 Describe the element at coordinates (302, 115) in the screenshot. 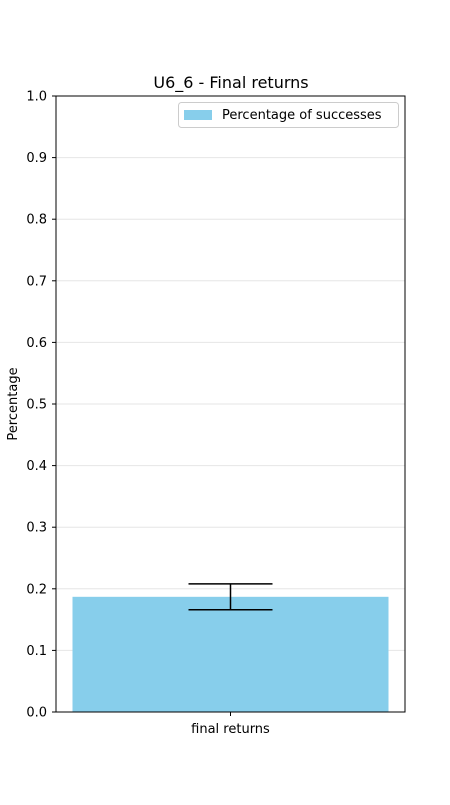

I see `legend-label: Percentage of successes` at that location.